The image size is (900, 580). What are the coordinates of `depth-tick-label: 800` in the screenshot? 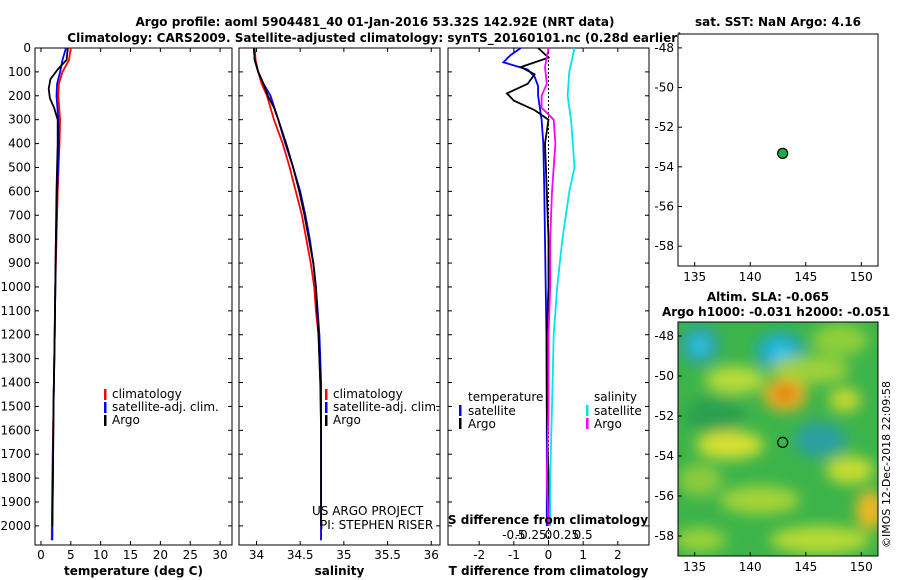 It's located at (19, 239).